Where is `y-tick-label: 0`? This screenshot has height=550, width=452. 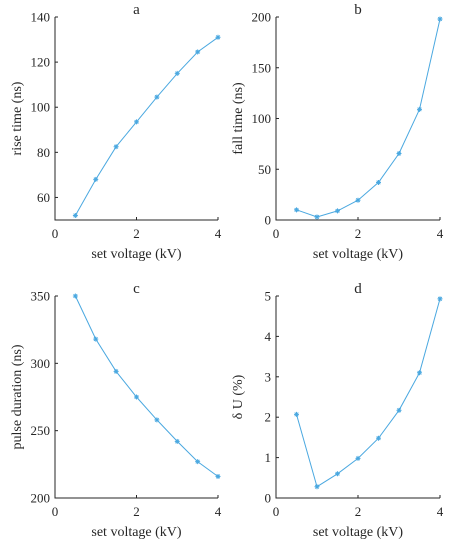 y-tick-label: 0 is located at coordinates (268, 220).